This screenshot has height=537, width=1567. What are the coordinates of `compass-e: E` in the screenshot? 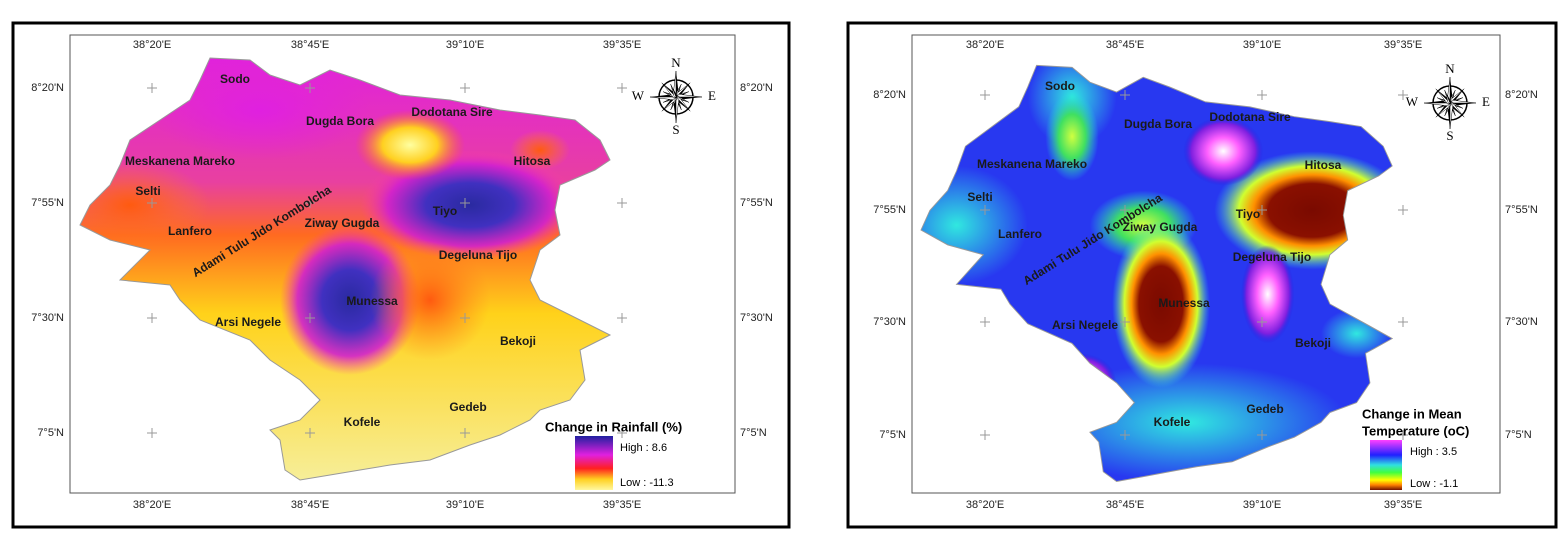 It's located at (712, 95).